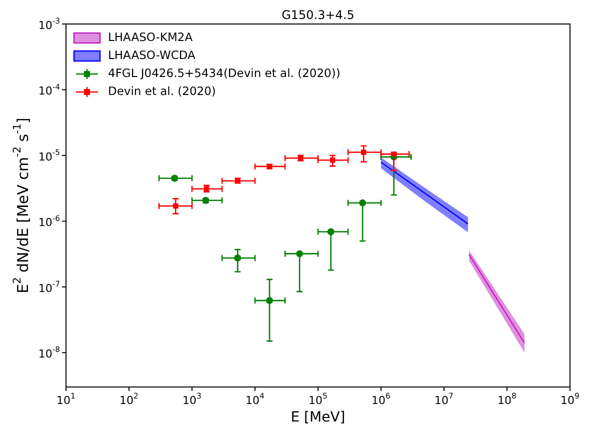 This screenshot has width=600, height=439. Describe the element at coordinates (152, 55) in the screenshot. I see `legend-label: LHAASO-WCDA` at that location.